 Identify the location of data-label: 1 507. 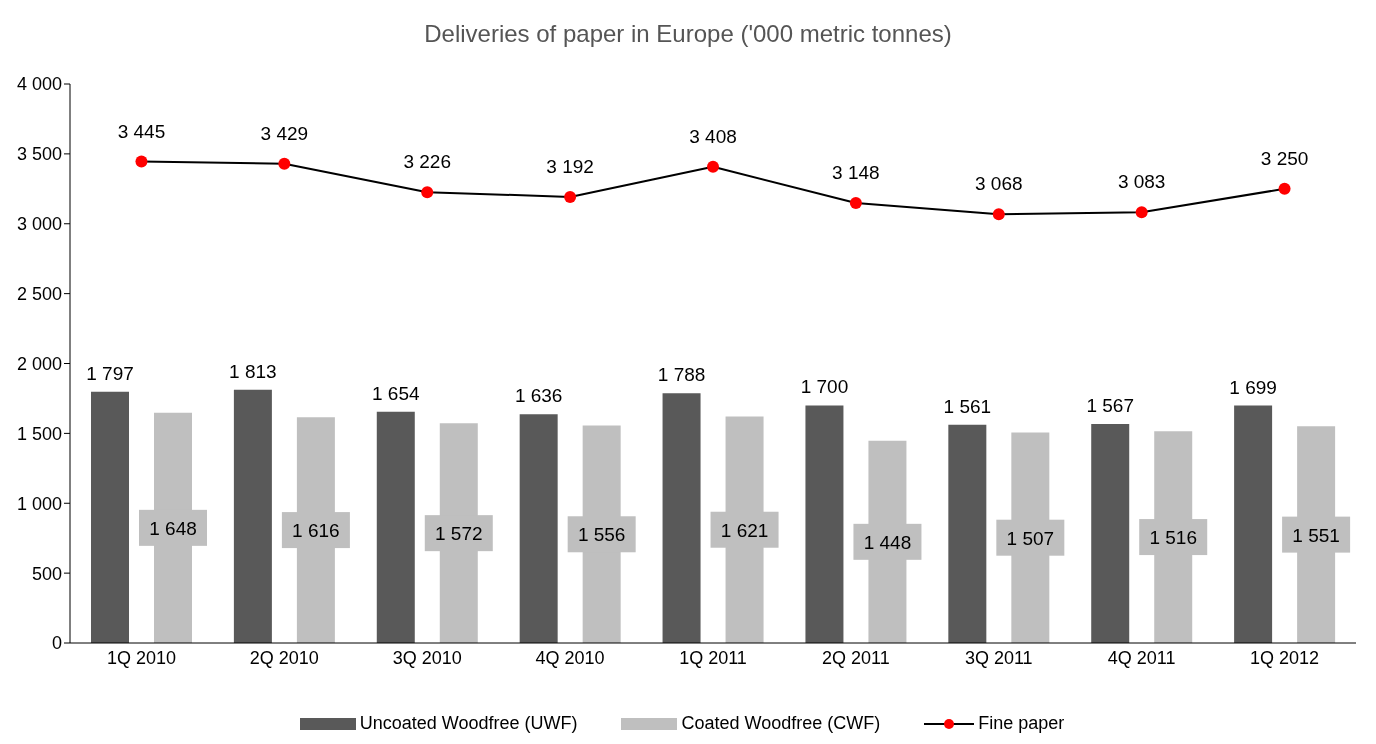
(1030, 538).